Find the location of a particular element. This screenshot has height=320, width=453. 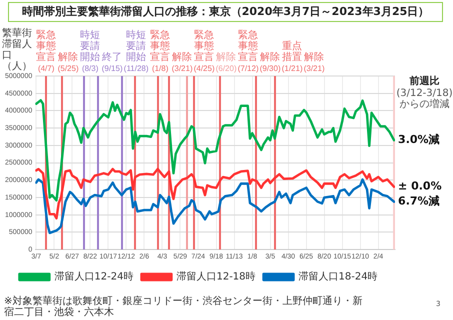

ref-line-label: 解除(6/20) is located at coordinates (226, 62).